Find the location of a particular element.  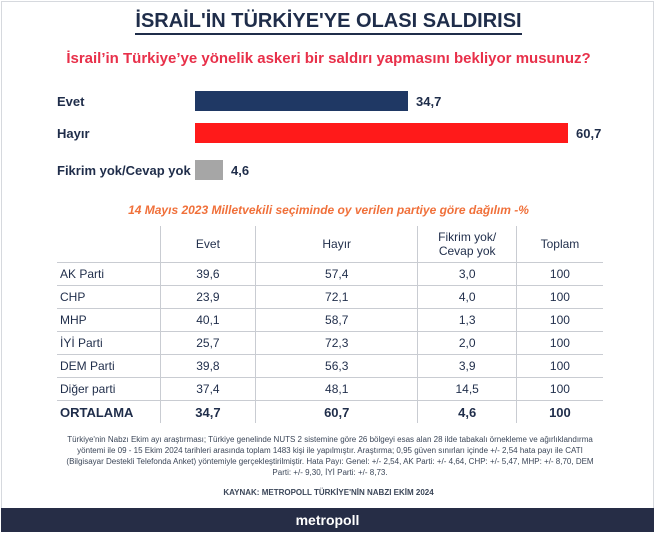

table-row: MHP 40,1 58,7 1,3 100 is located at coordinates (330, 320).